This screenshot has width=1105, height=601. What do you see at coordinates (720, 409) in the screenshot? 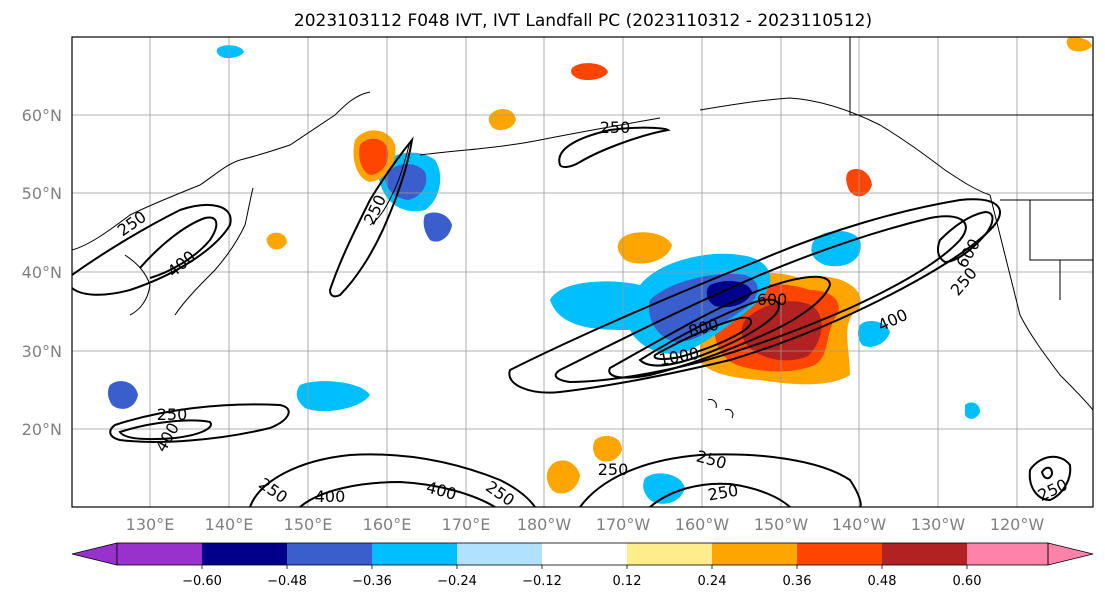
I see `island-hawaii` at bounding box center [720, 409].